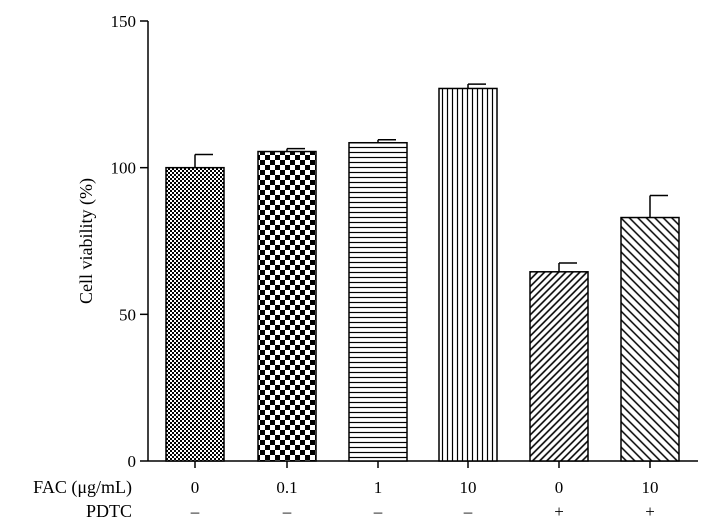 The height and width of the screenshot is (530, 708). What do you see at coordinates (378, 487) in the screenshot?
I see `x-tick-label: 1` at bounding box center [378, 487].